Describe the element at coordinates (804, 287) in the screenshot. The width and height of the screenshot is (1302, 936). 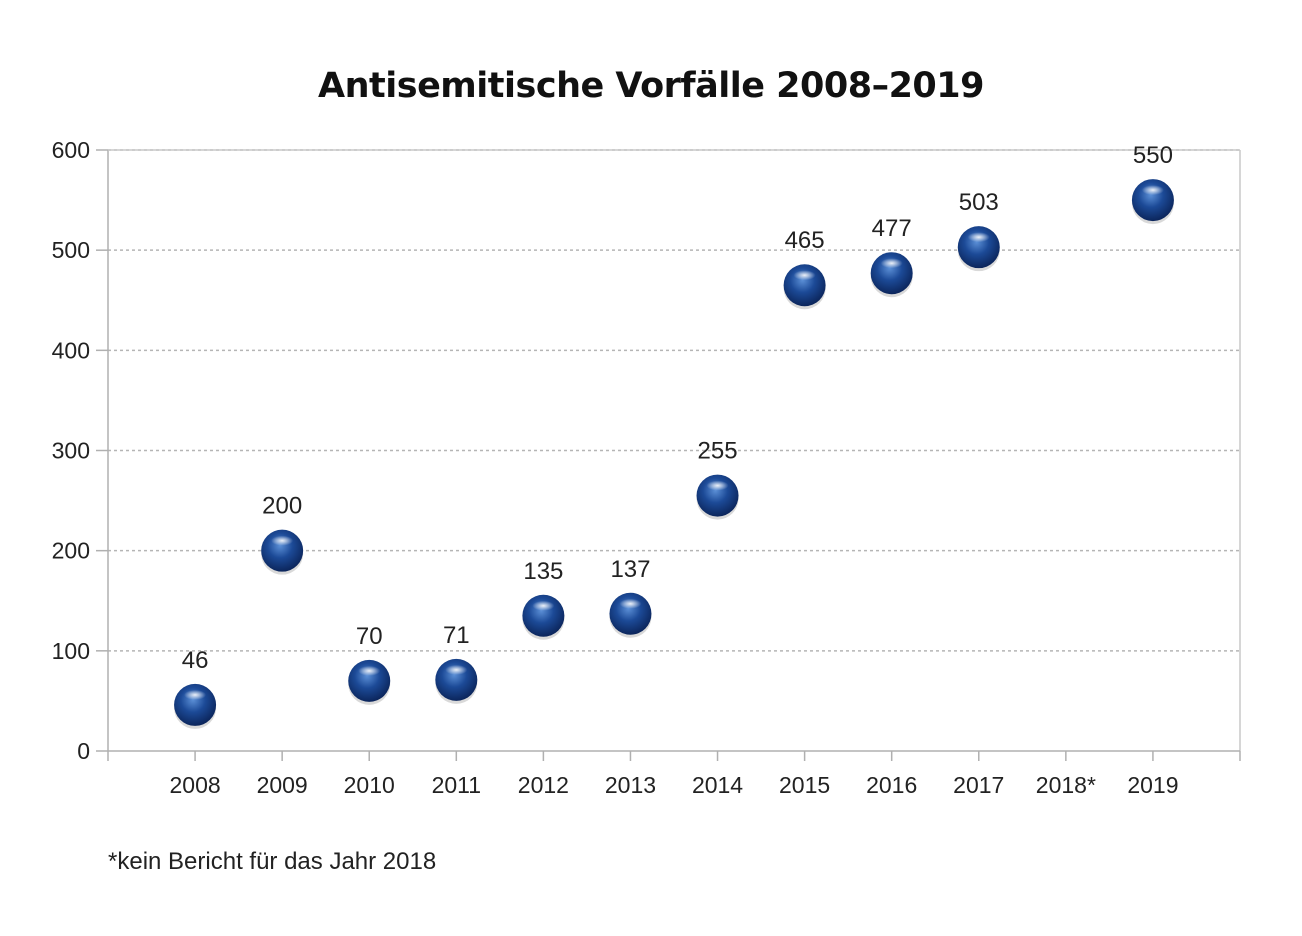
I see `data-point-2015` at that location.